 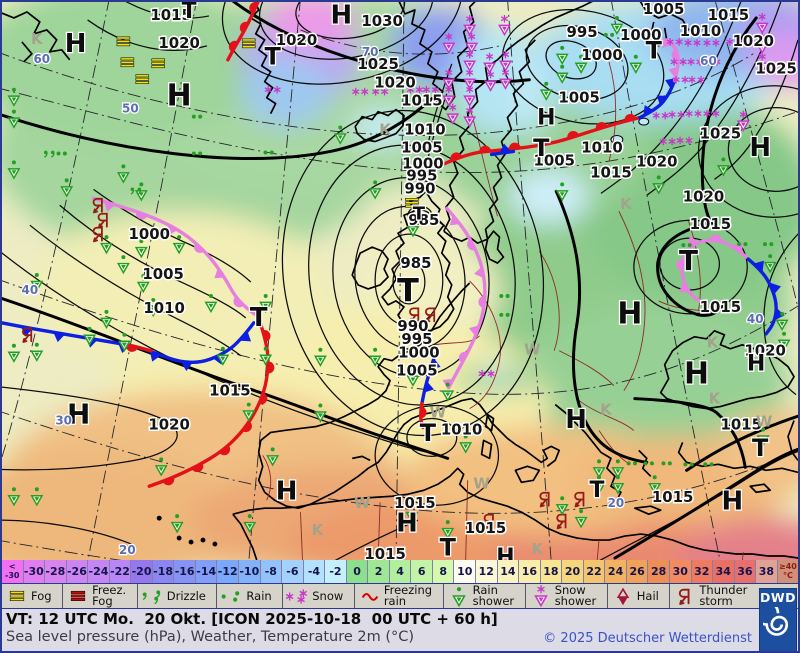 I want to click on scale-cell: 6, so click(x=421, y=571).